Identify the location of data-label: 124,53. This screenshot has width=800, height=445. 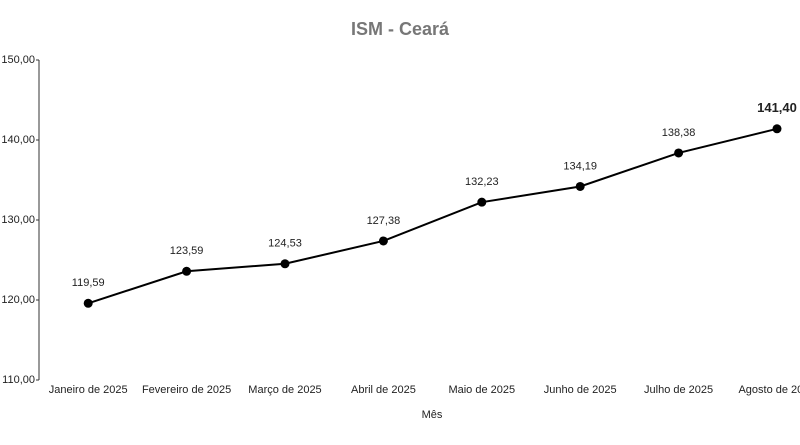
(285, 244).